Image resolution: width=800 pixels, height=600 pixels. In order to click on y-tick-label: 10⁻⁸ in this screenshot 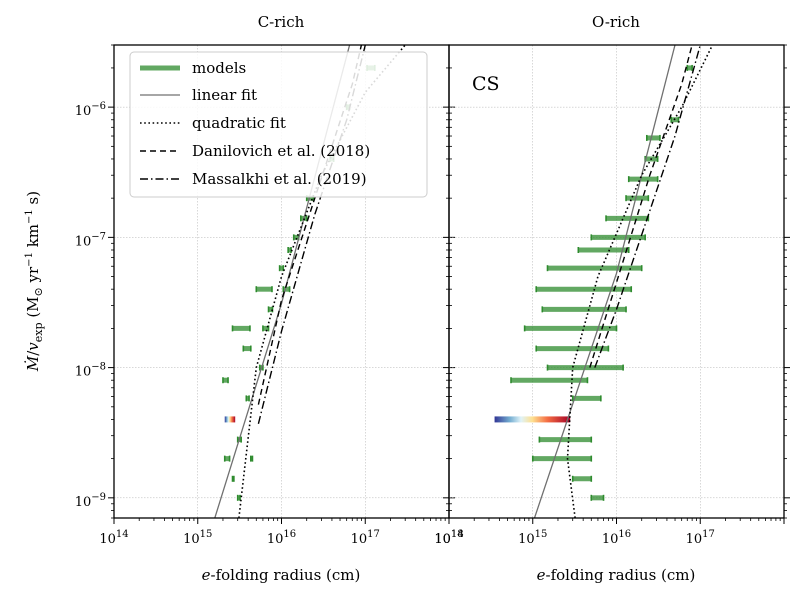, I will do `click(90, 371)`.